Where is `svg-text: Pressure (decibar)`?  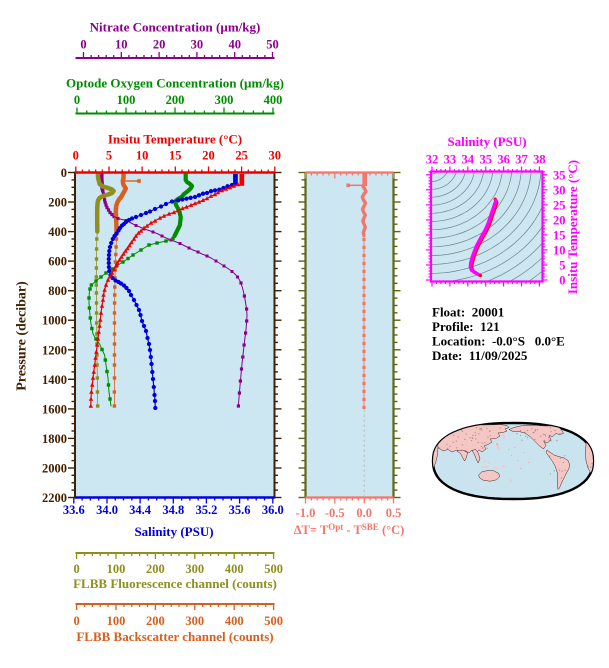 svg-text: Pressure (decibar) is located at coordinates (22, 336).